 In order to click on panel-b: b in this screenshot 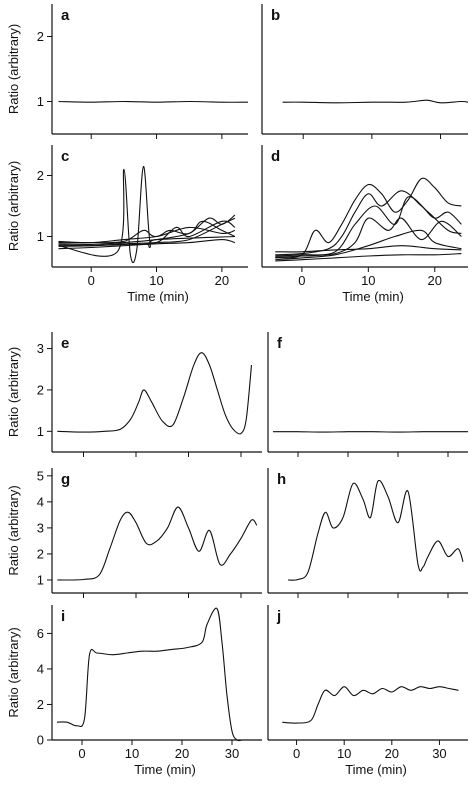, I will do `click(365, 71)`.